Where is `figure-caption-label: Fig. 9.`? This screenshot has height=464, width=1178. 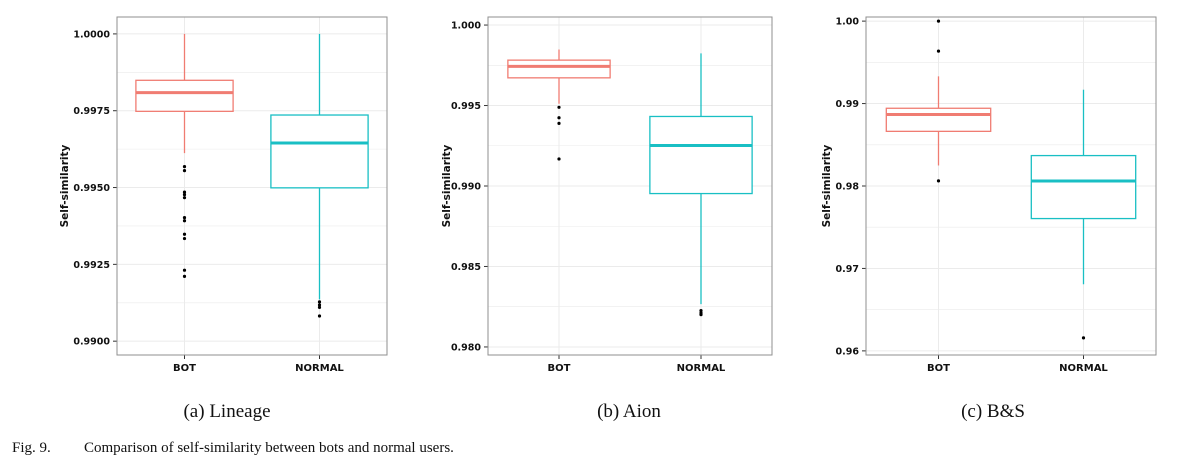 figure-caption-label: Fig. 9. is located at coordinates (31, 448).